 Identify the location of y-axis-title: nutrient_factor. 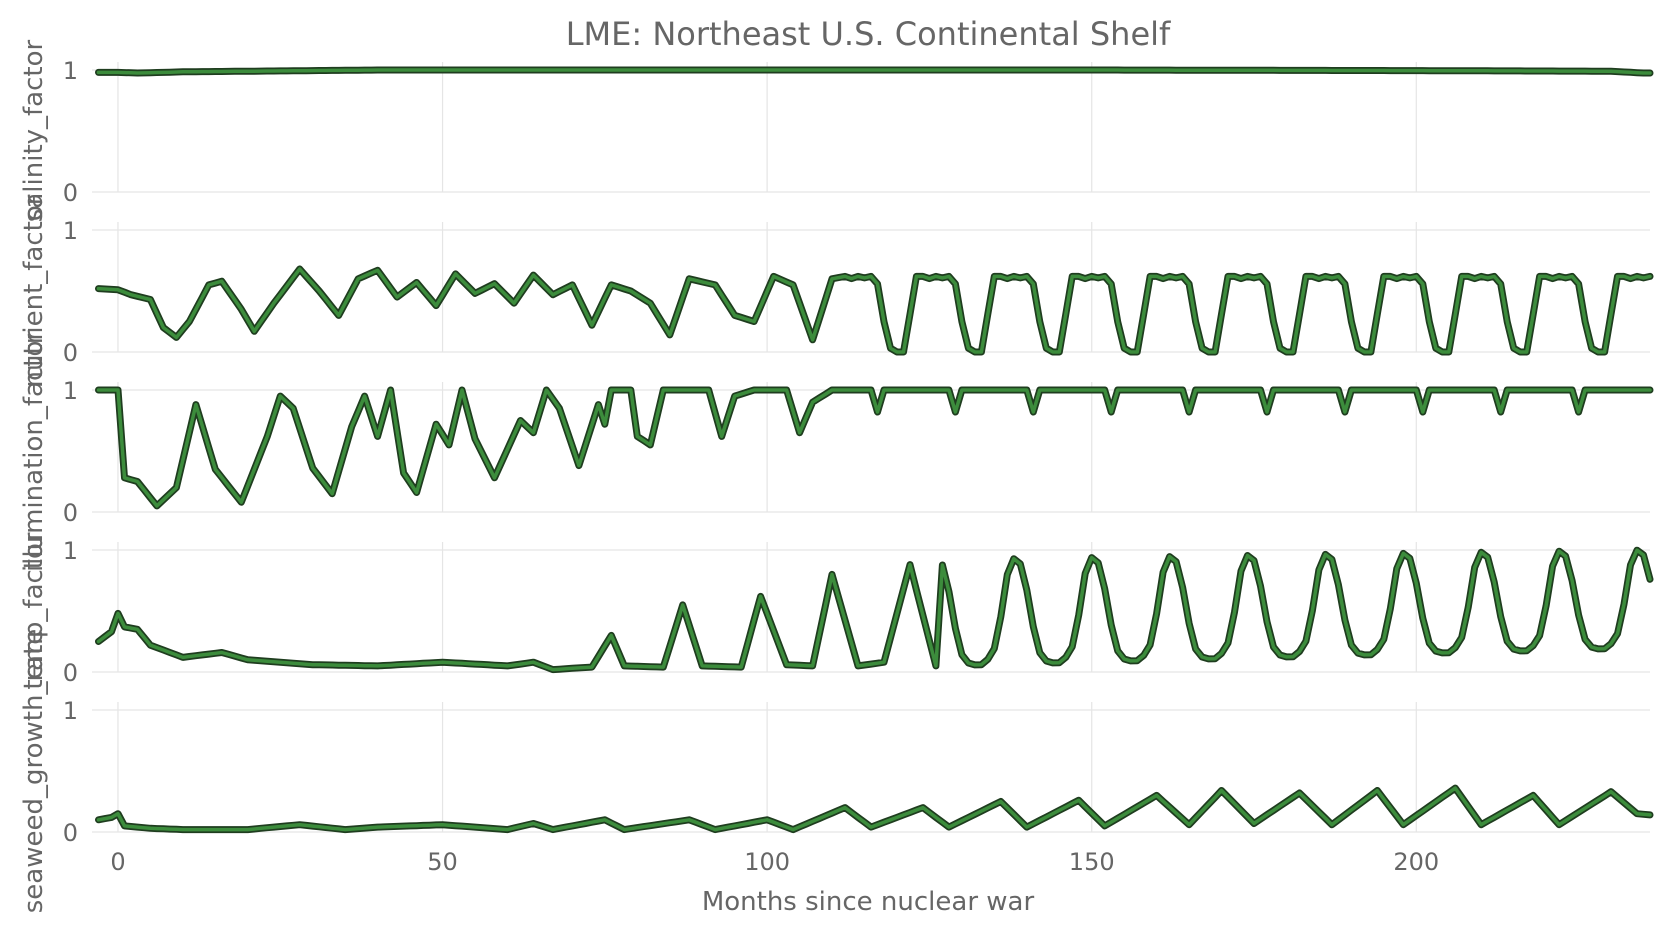
(34, 290).